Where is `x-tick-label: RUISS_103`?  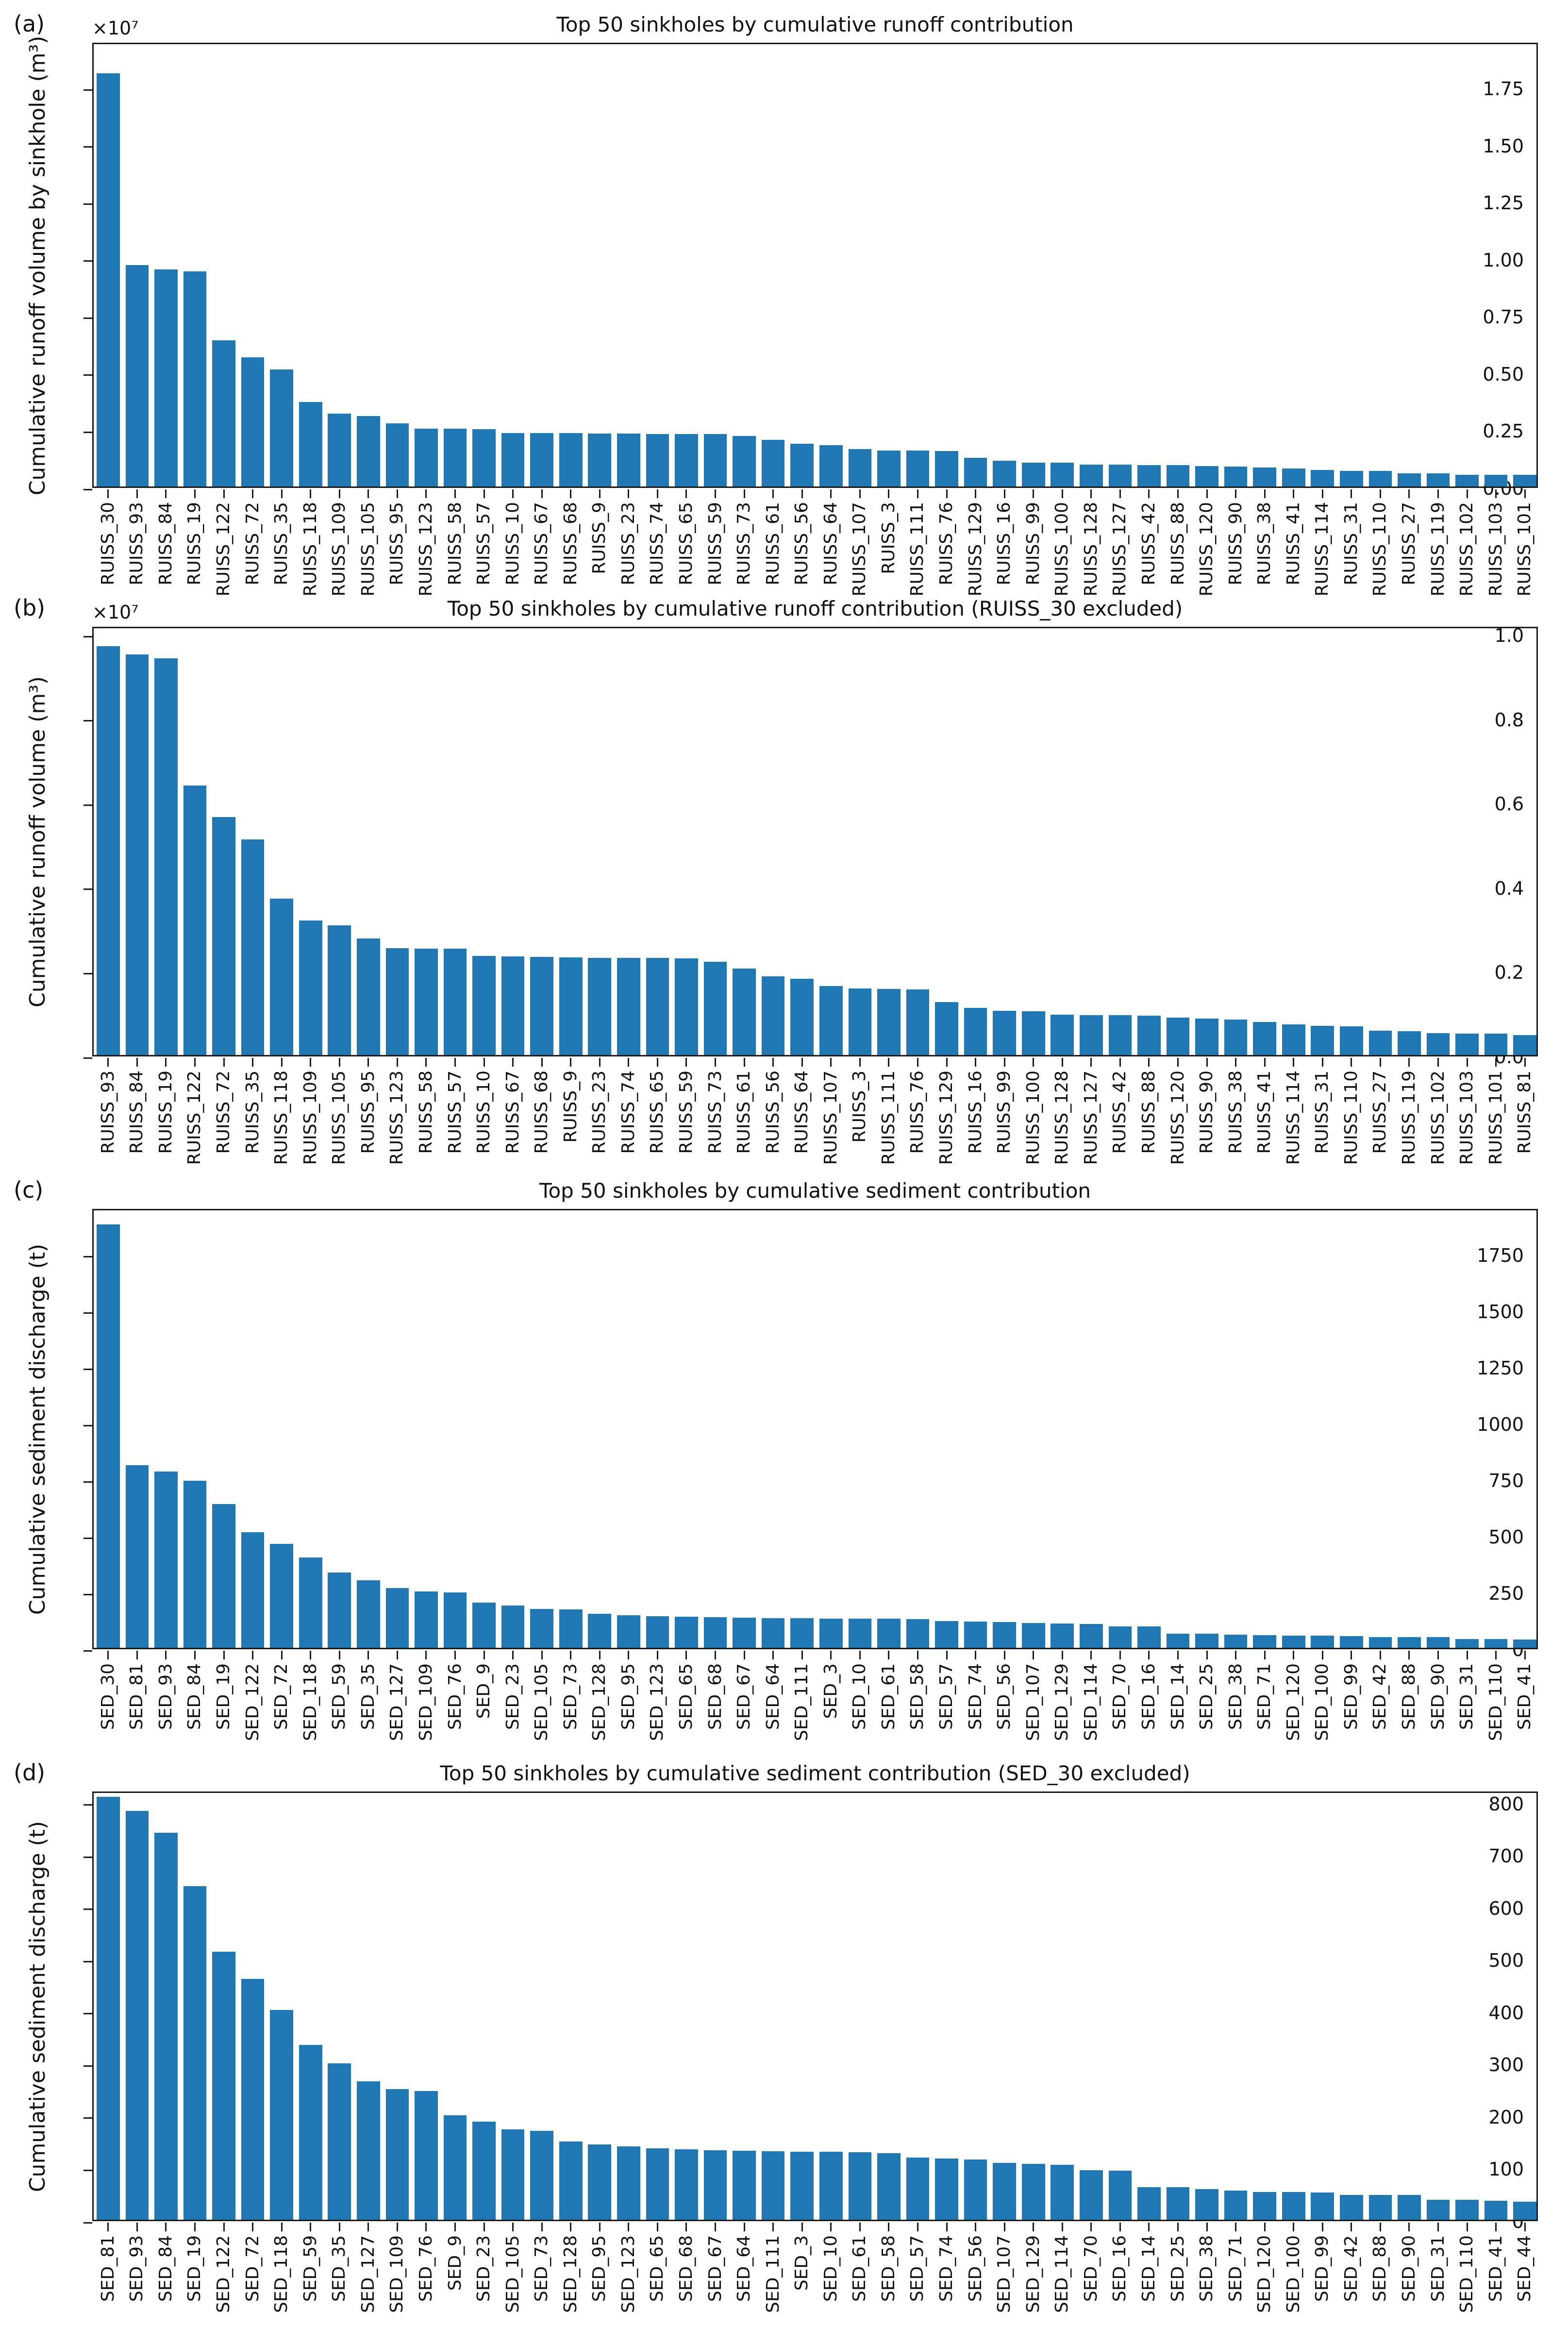
x-tick-label: RUISS_103 is located at coordinates (1467, 1118).